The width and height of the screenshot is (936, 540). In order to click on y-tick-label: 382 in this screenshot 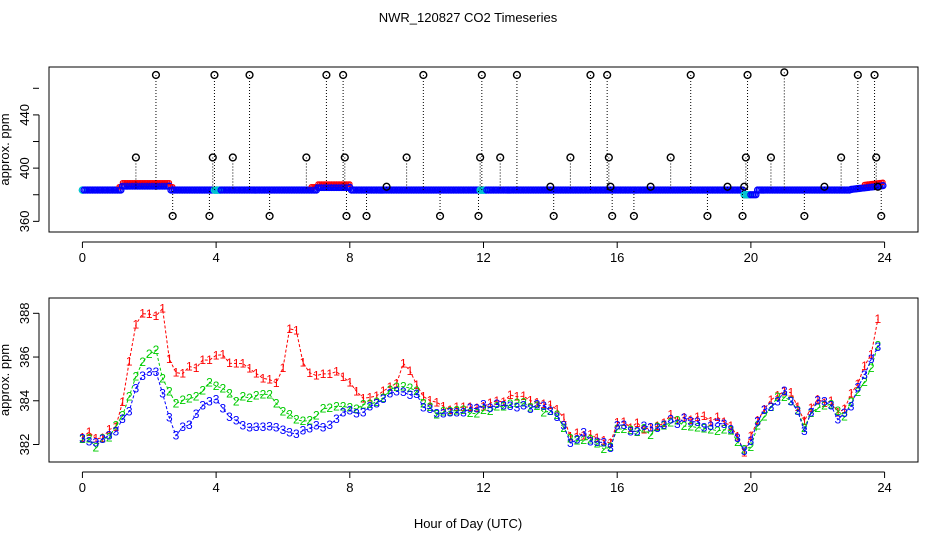, I will do `click(24, 445)`.